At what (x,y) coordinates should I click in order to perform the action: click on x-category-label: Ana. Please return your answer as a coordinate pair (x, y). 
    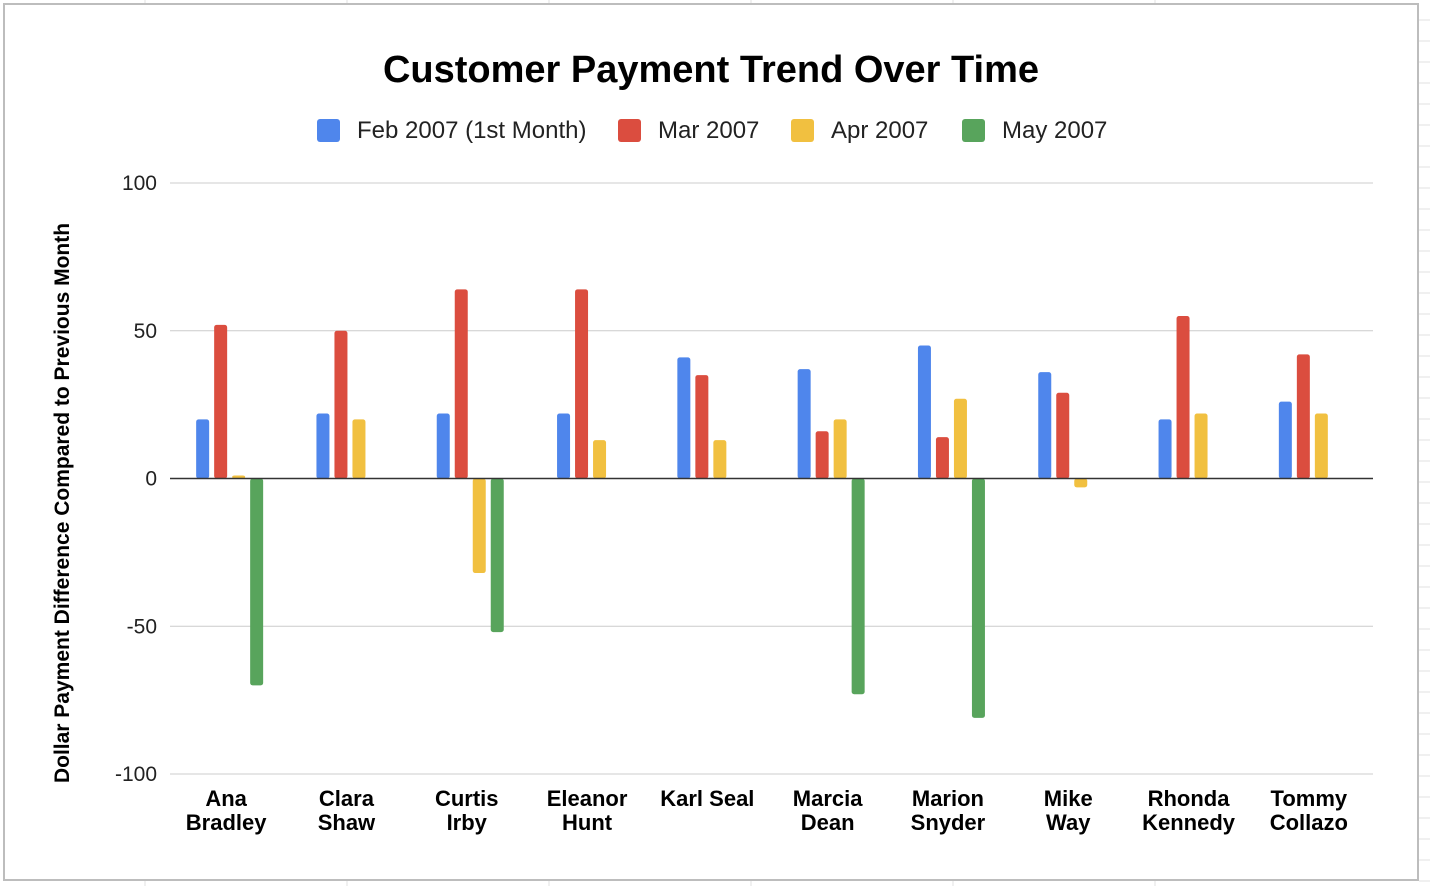
    Looking at the image, I should click on (226, 798).